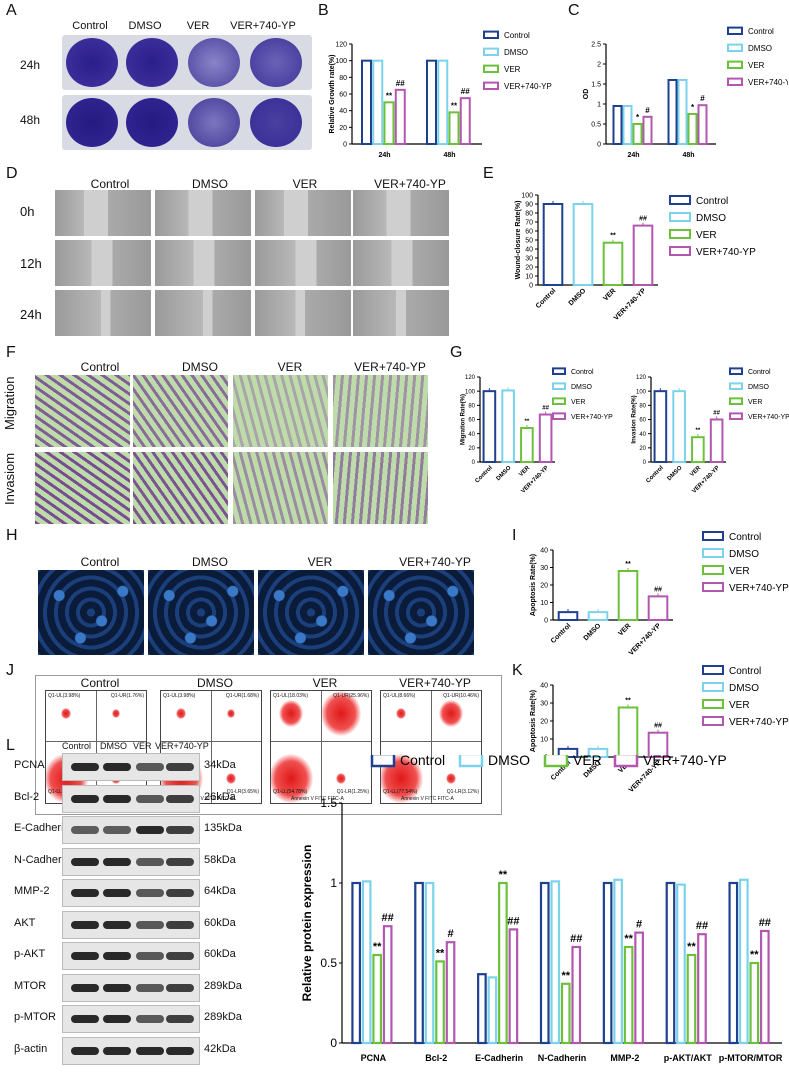 The width and height of the screenshot is (789, 1075). Describe the element at coordinates (311, 612) in the screenshot. I see `fluorescence-image` at that location.